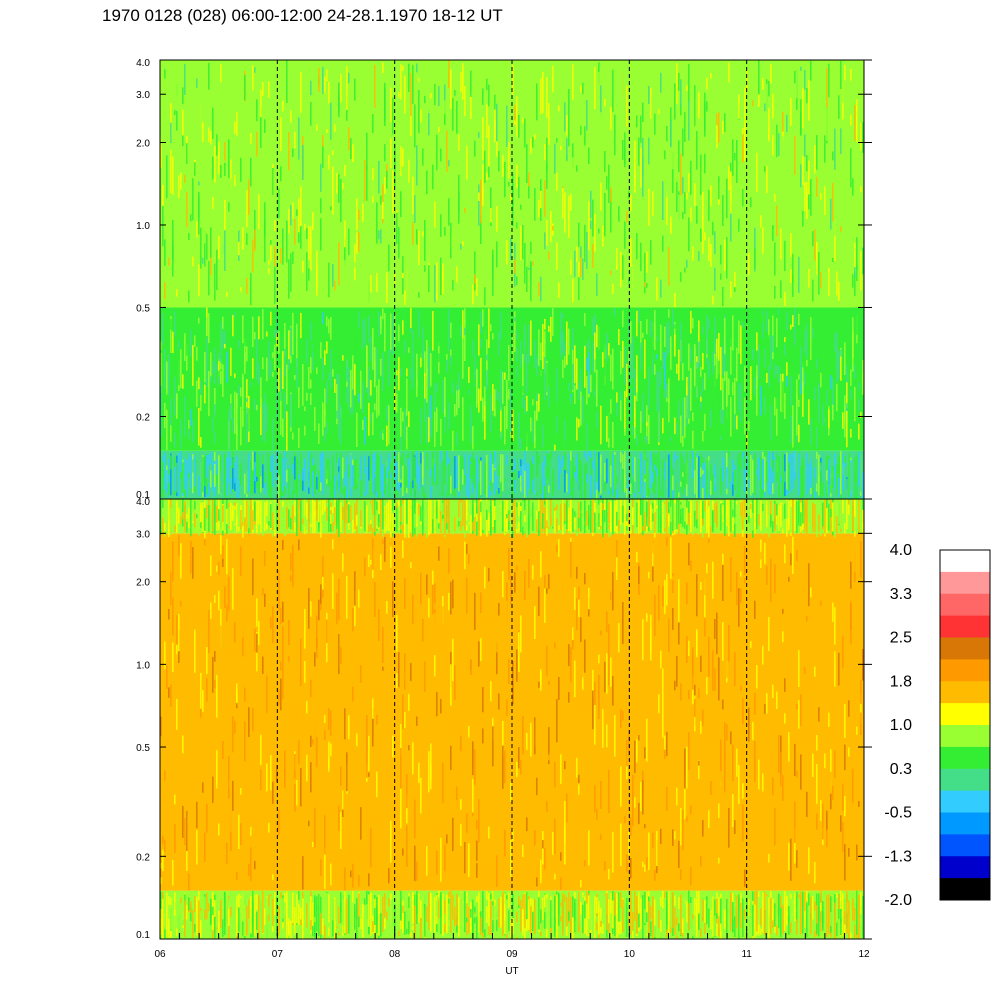  What do you see at coordinates (630, 954) in the screenshot?
I see `xtick-label: 10` at bounding box center [630, 954].